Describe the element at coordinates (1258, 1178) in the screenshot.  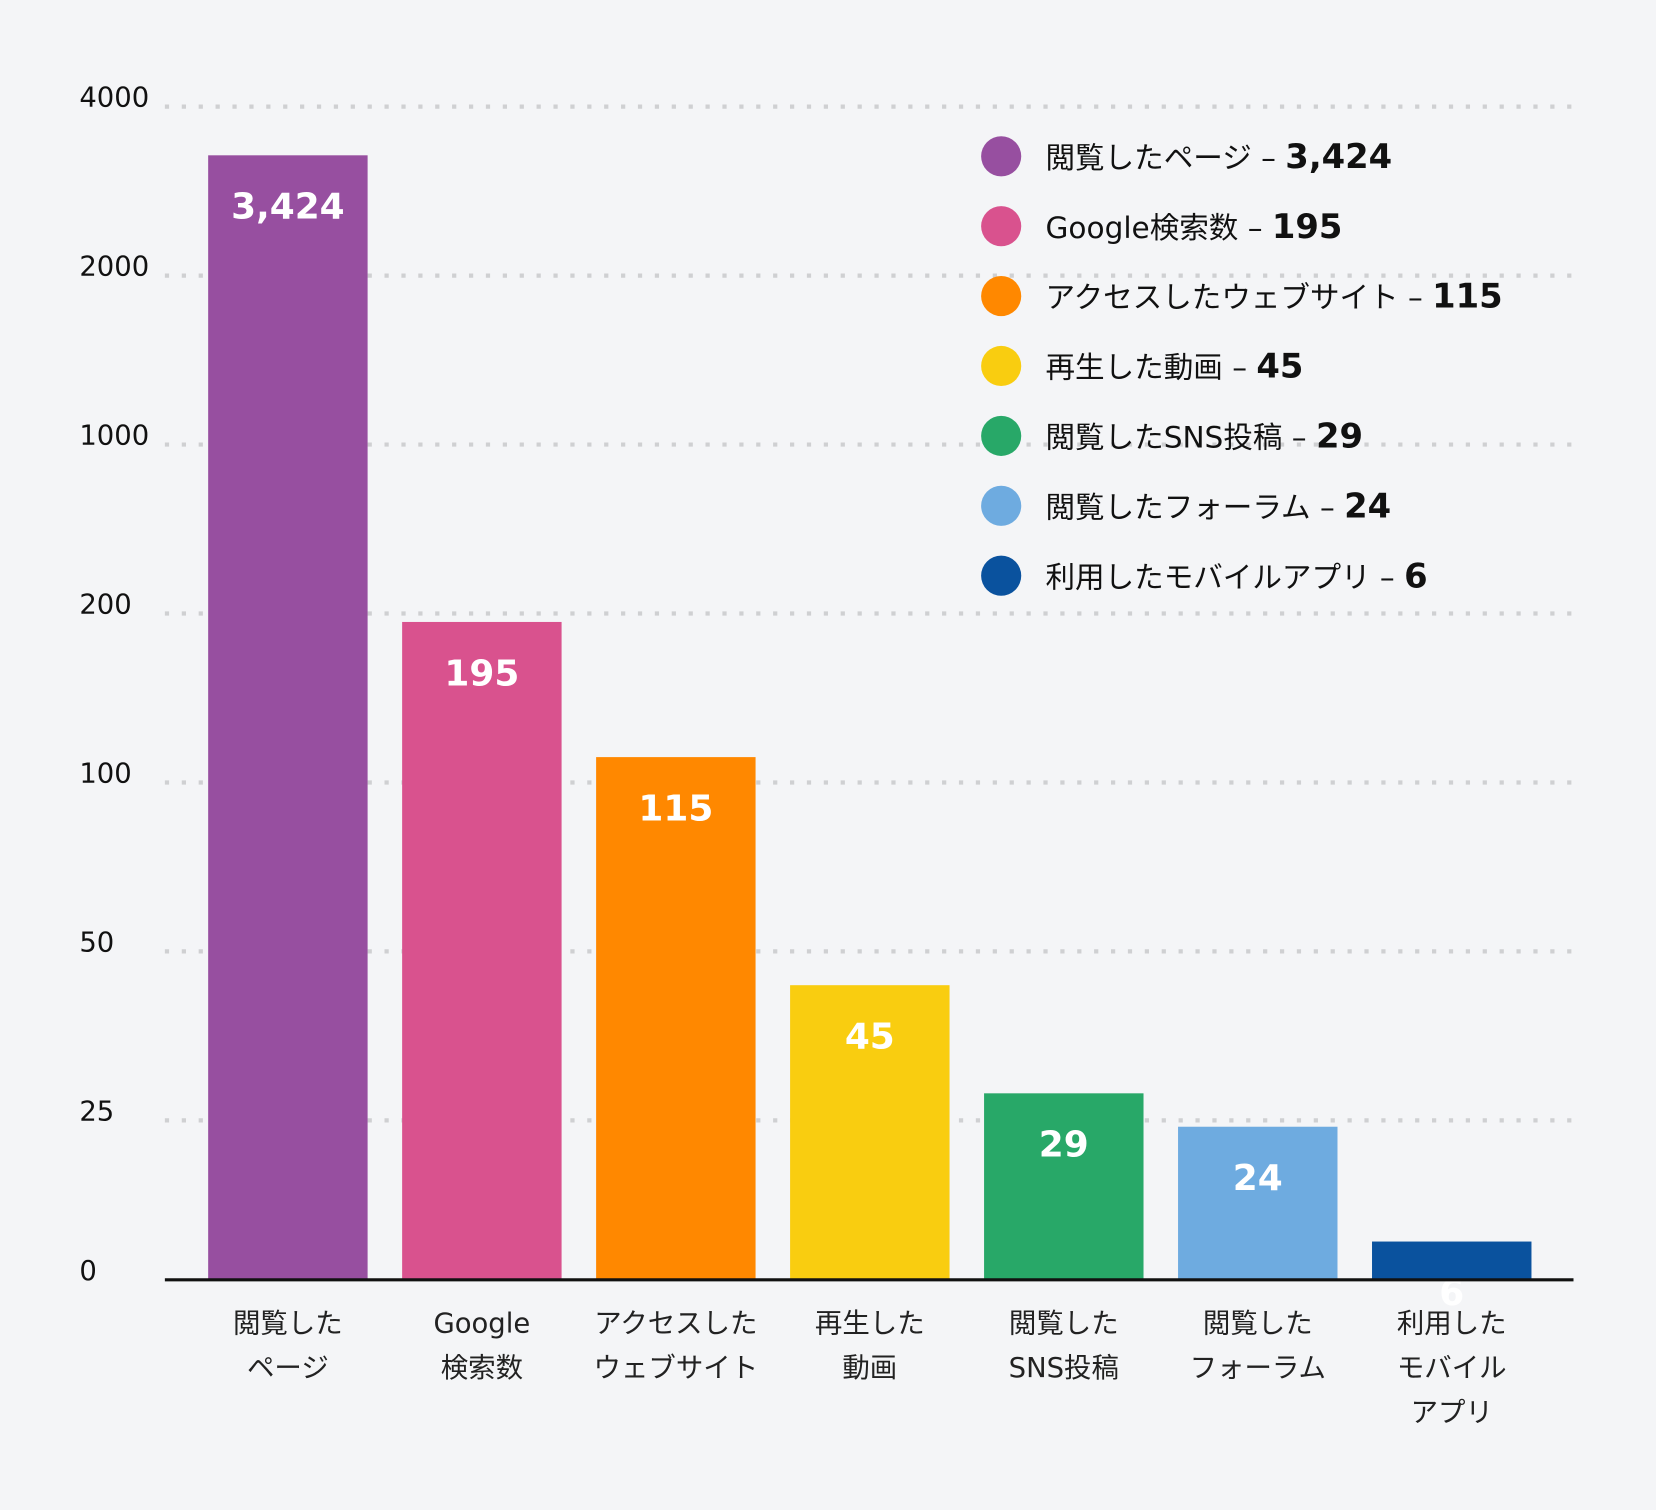
I see `data-label: 24` at that location.